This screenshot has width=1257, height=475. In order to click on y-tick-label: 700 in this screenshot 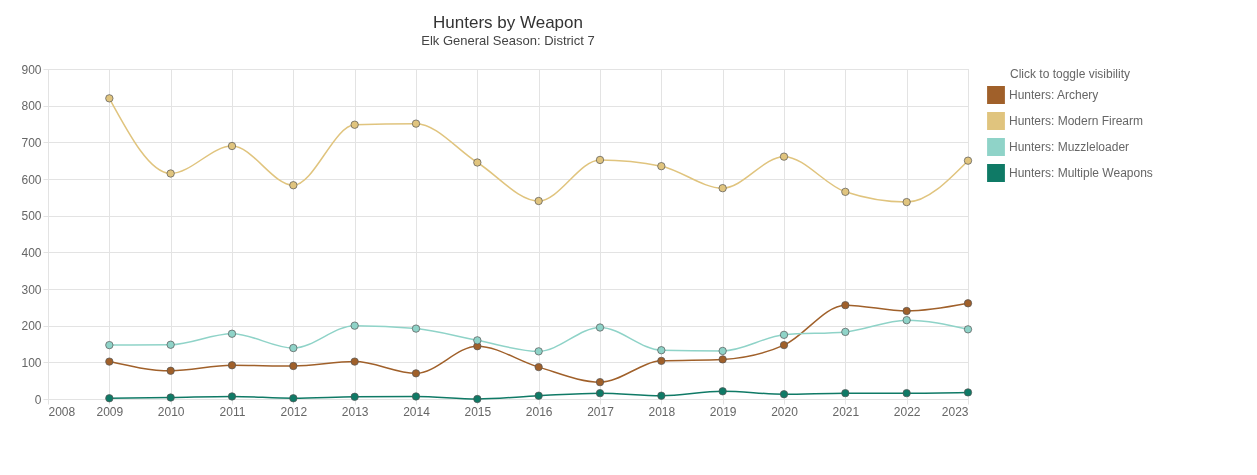, I will do `click(31, 142)`.